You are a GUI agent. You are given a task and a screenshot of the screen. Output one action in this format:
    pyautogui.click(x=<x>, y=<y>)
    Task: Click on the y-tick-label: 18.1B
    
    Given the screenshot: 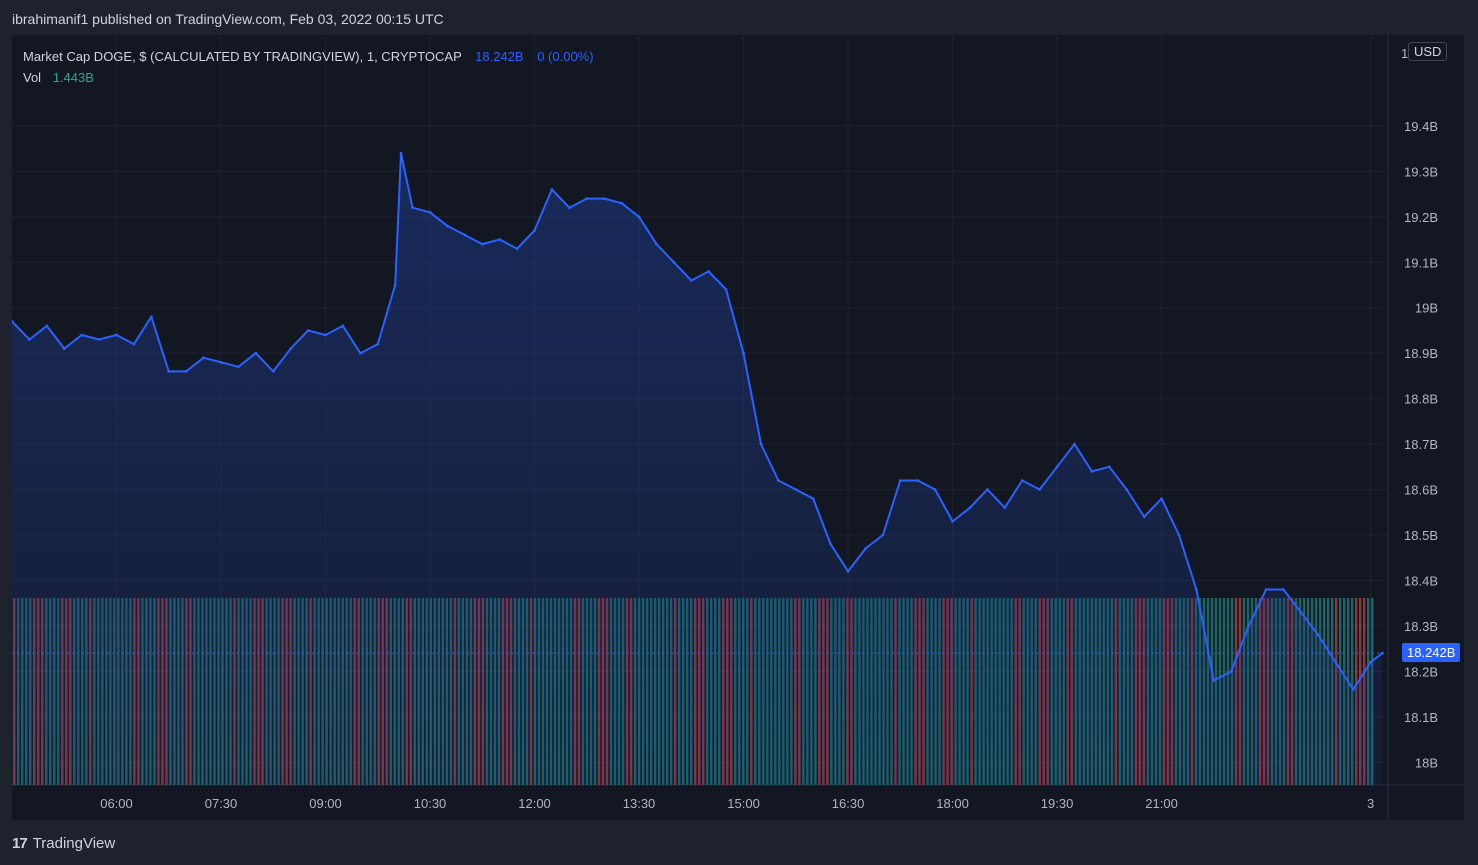 What is the action you would take?
    pyautogui.click(x=1421, y=717)
    